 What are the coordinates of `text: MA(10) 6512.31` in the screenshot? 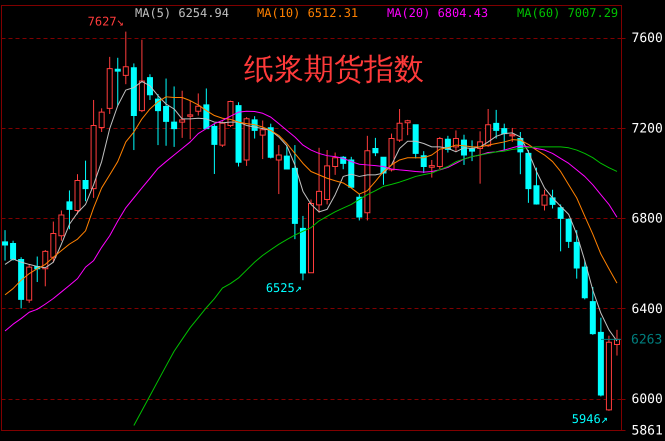 It's located at (307, 13).